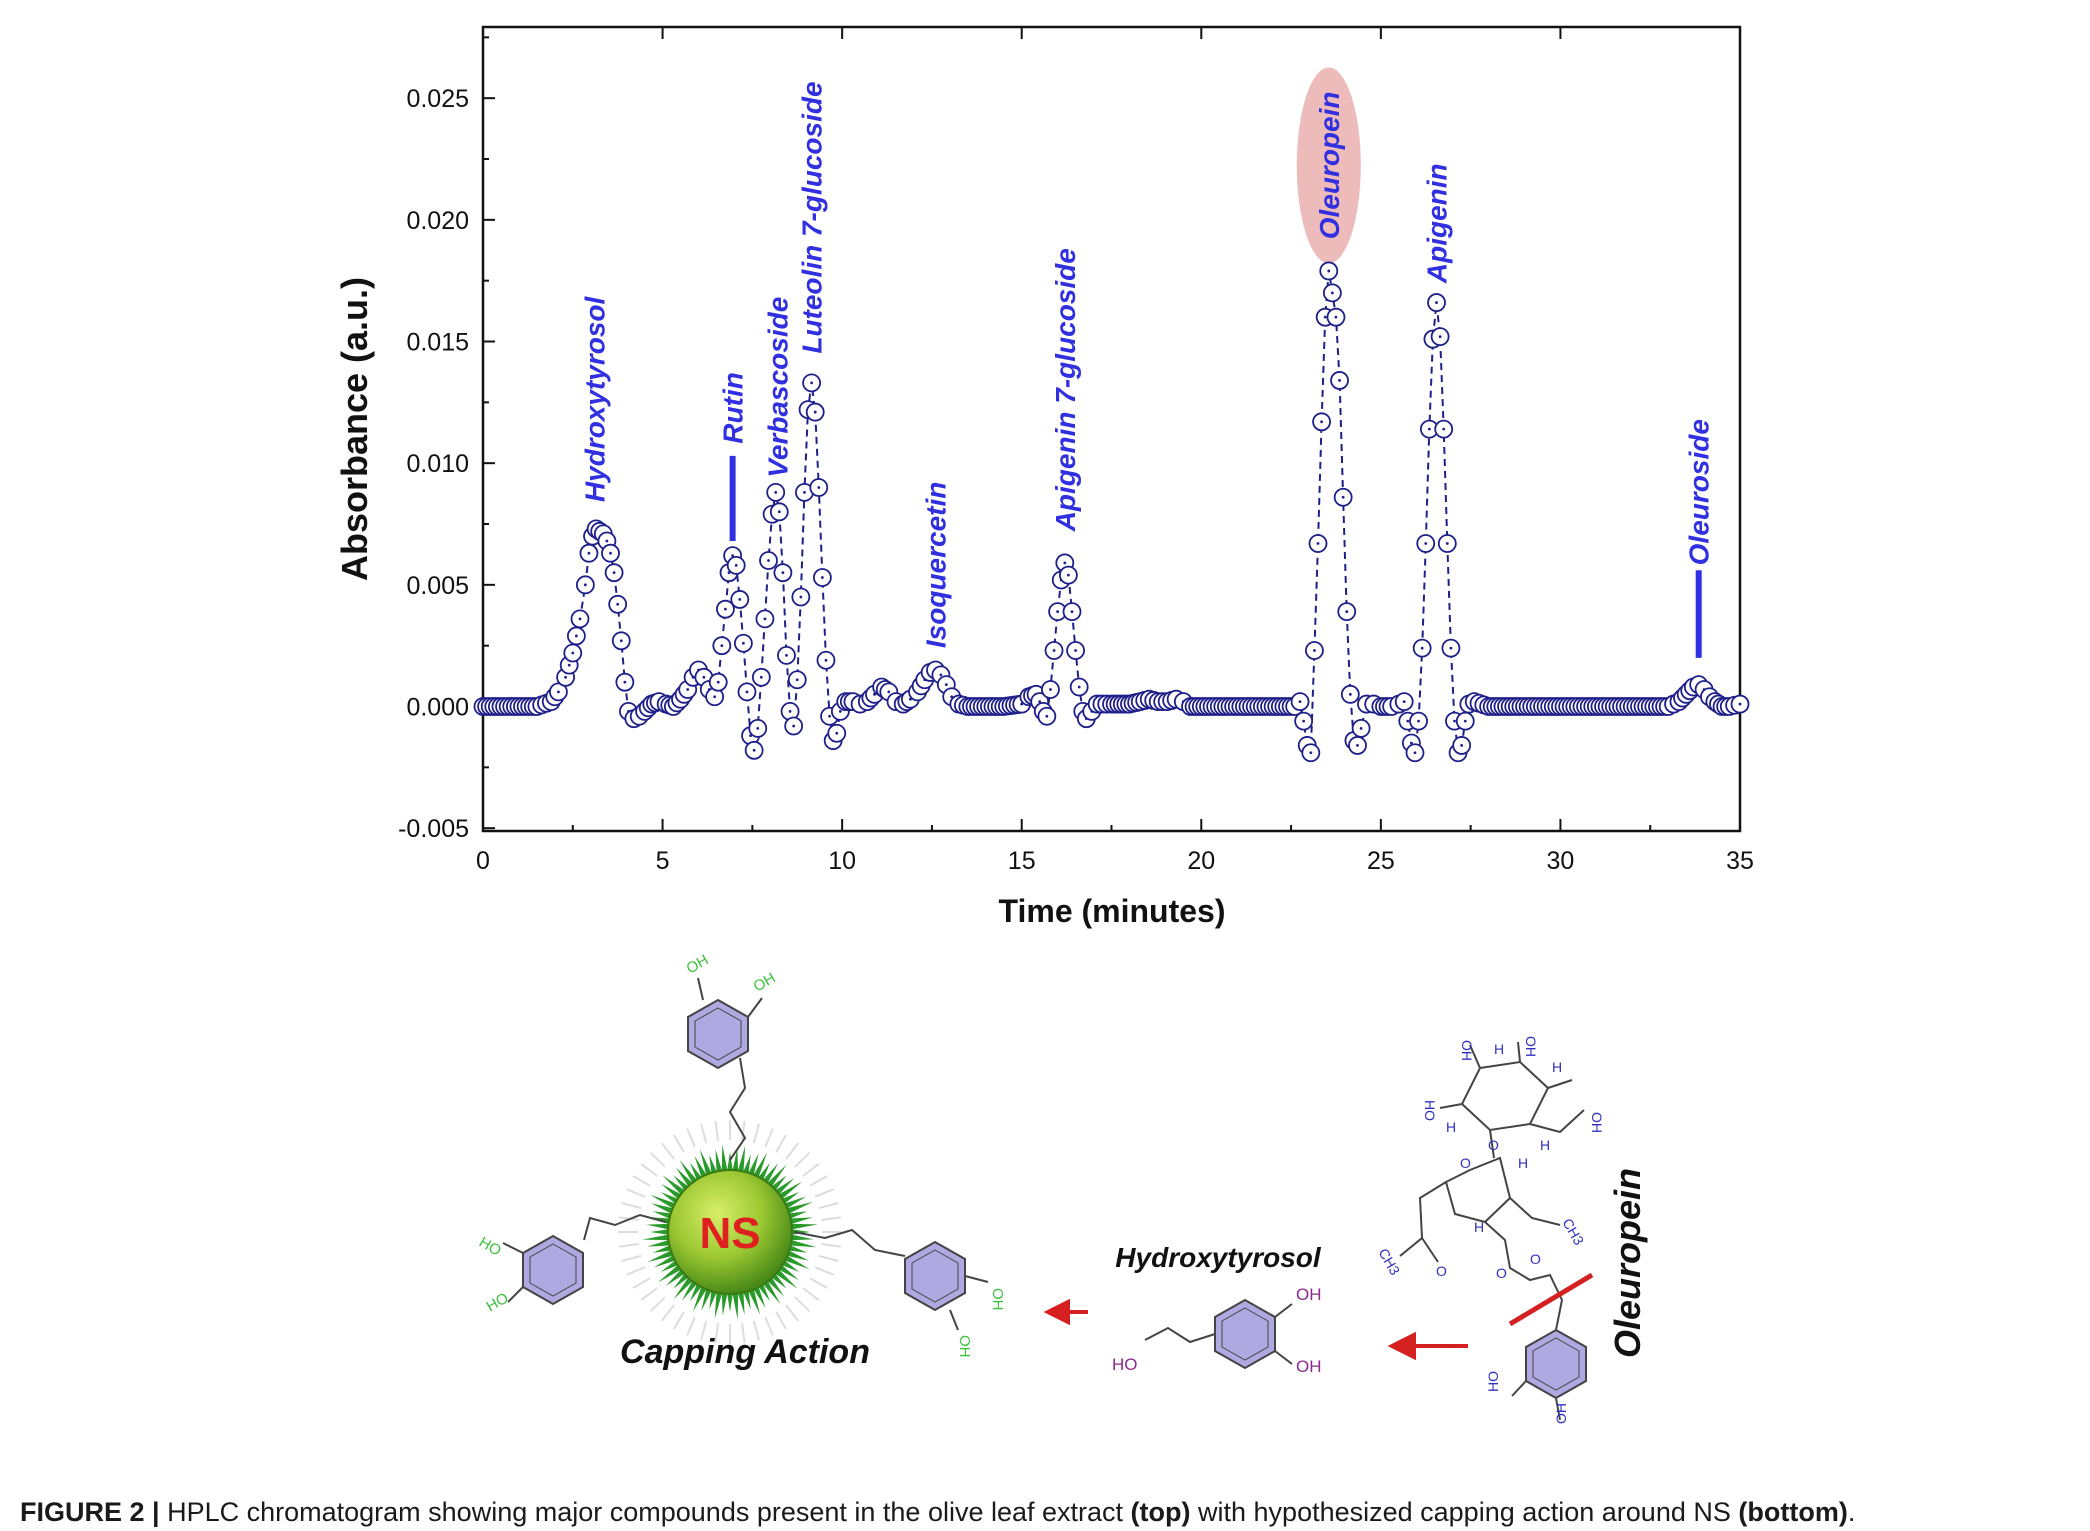  I want to click on x-tick-label: 30, so click(1561, 861).